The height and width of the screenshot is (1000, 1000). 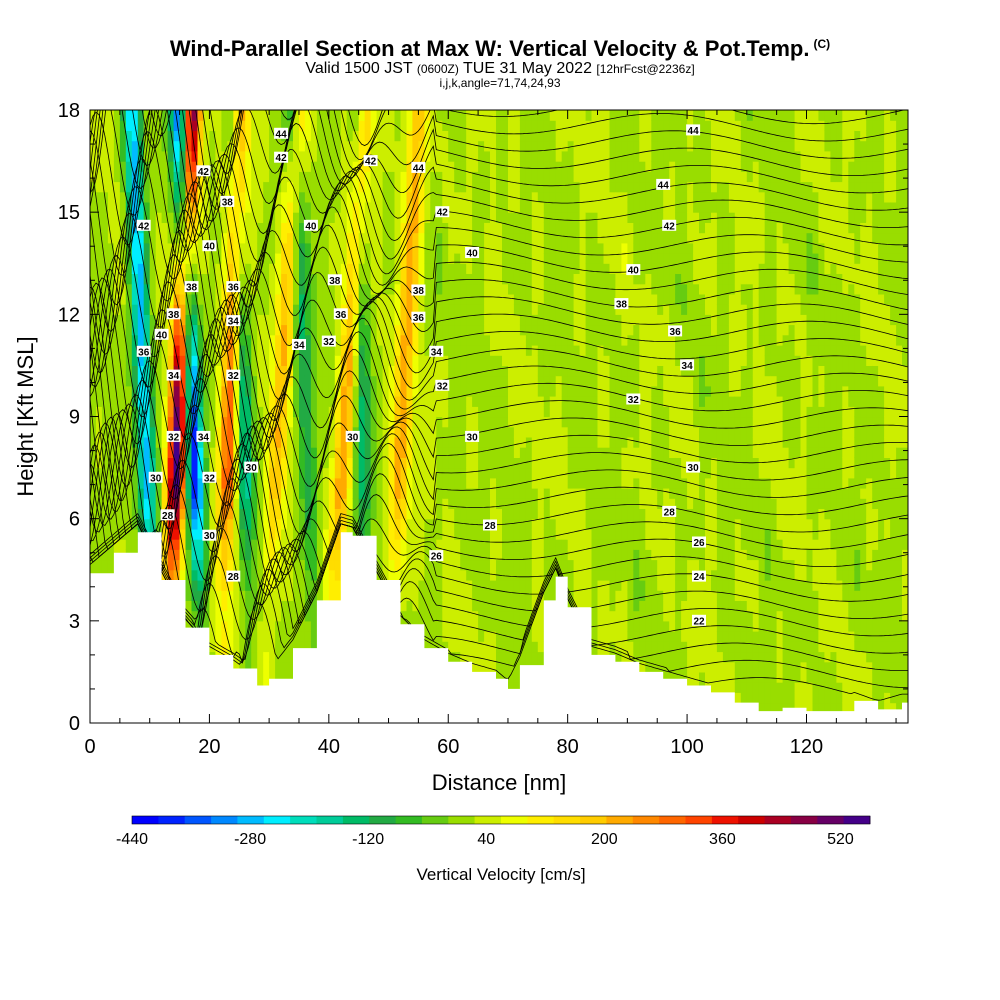 What do you see at coordinates (359, 68) in the screenshot?
I see `subtitle-valid-time: Valid 1500 JST` at bounding box center [359, 68].